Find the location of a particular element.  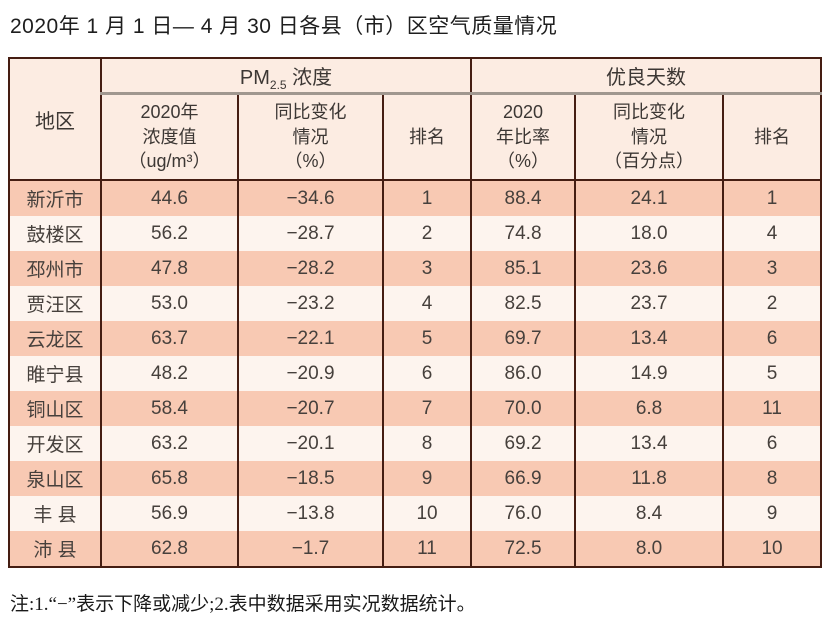

header-days-rate: 2020 年比率 （%） is located at coordinates (523, 137).